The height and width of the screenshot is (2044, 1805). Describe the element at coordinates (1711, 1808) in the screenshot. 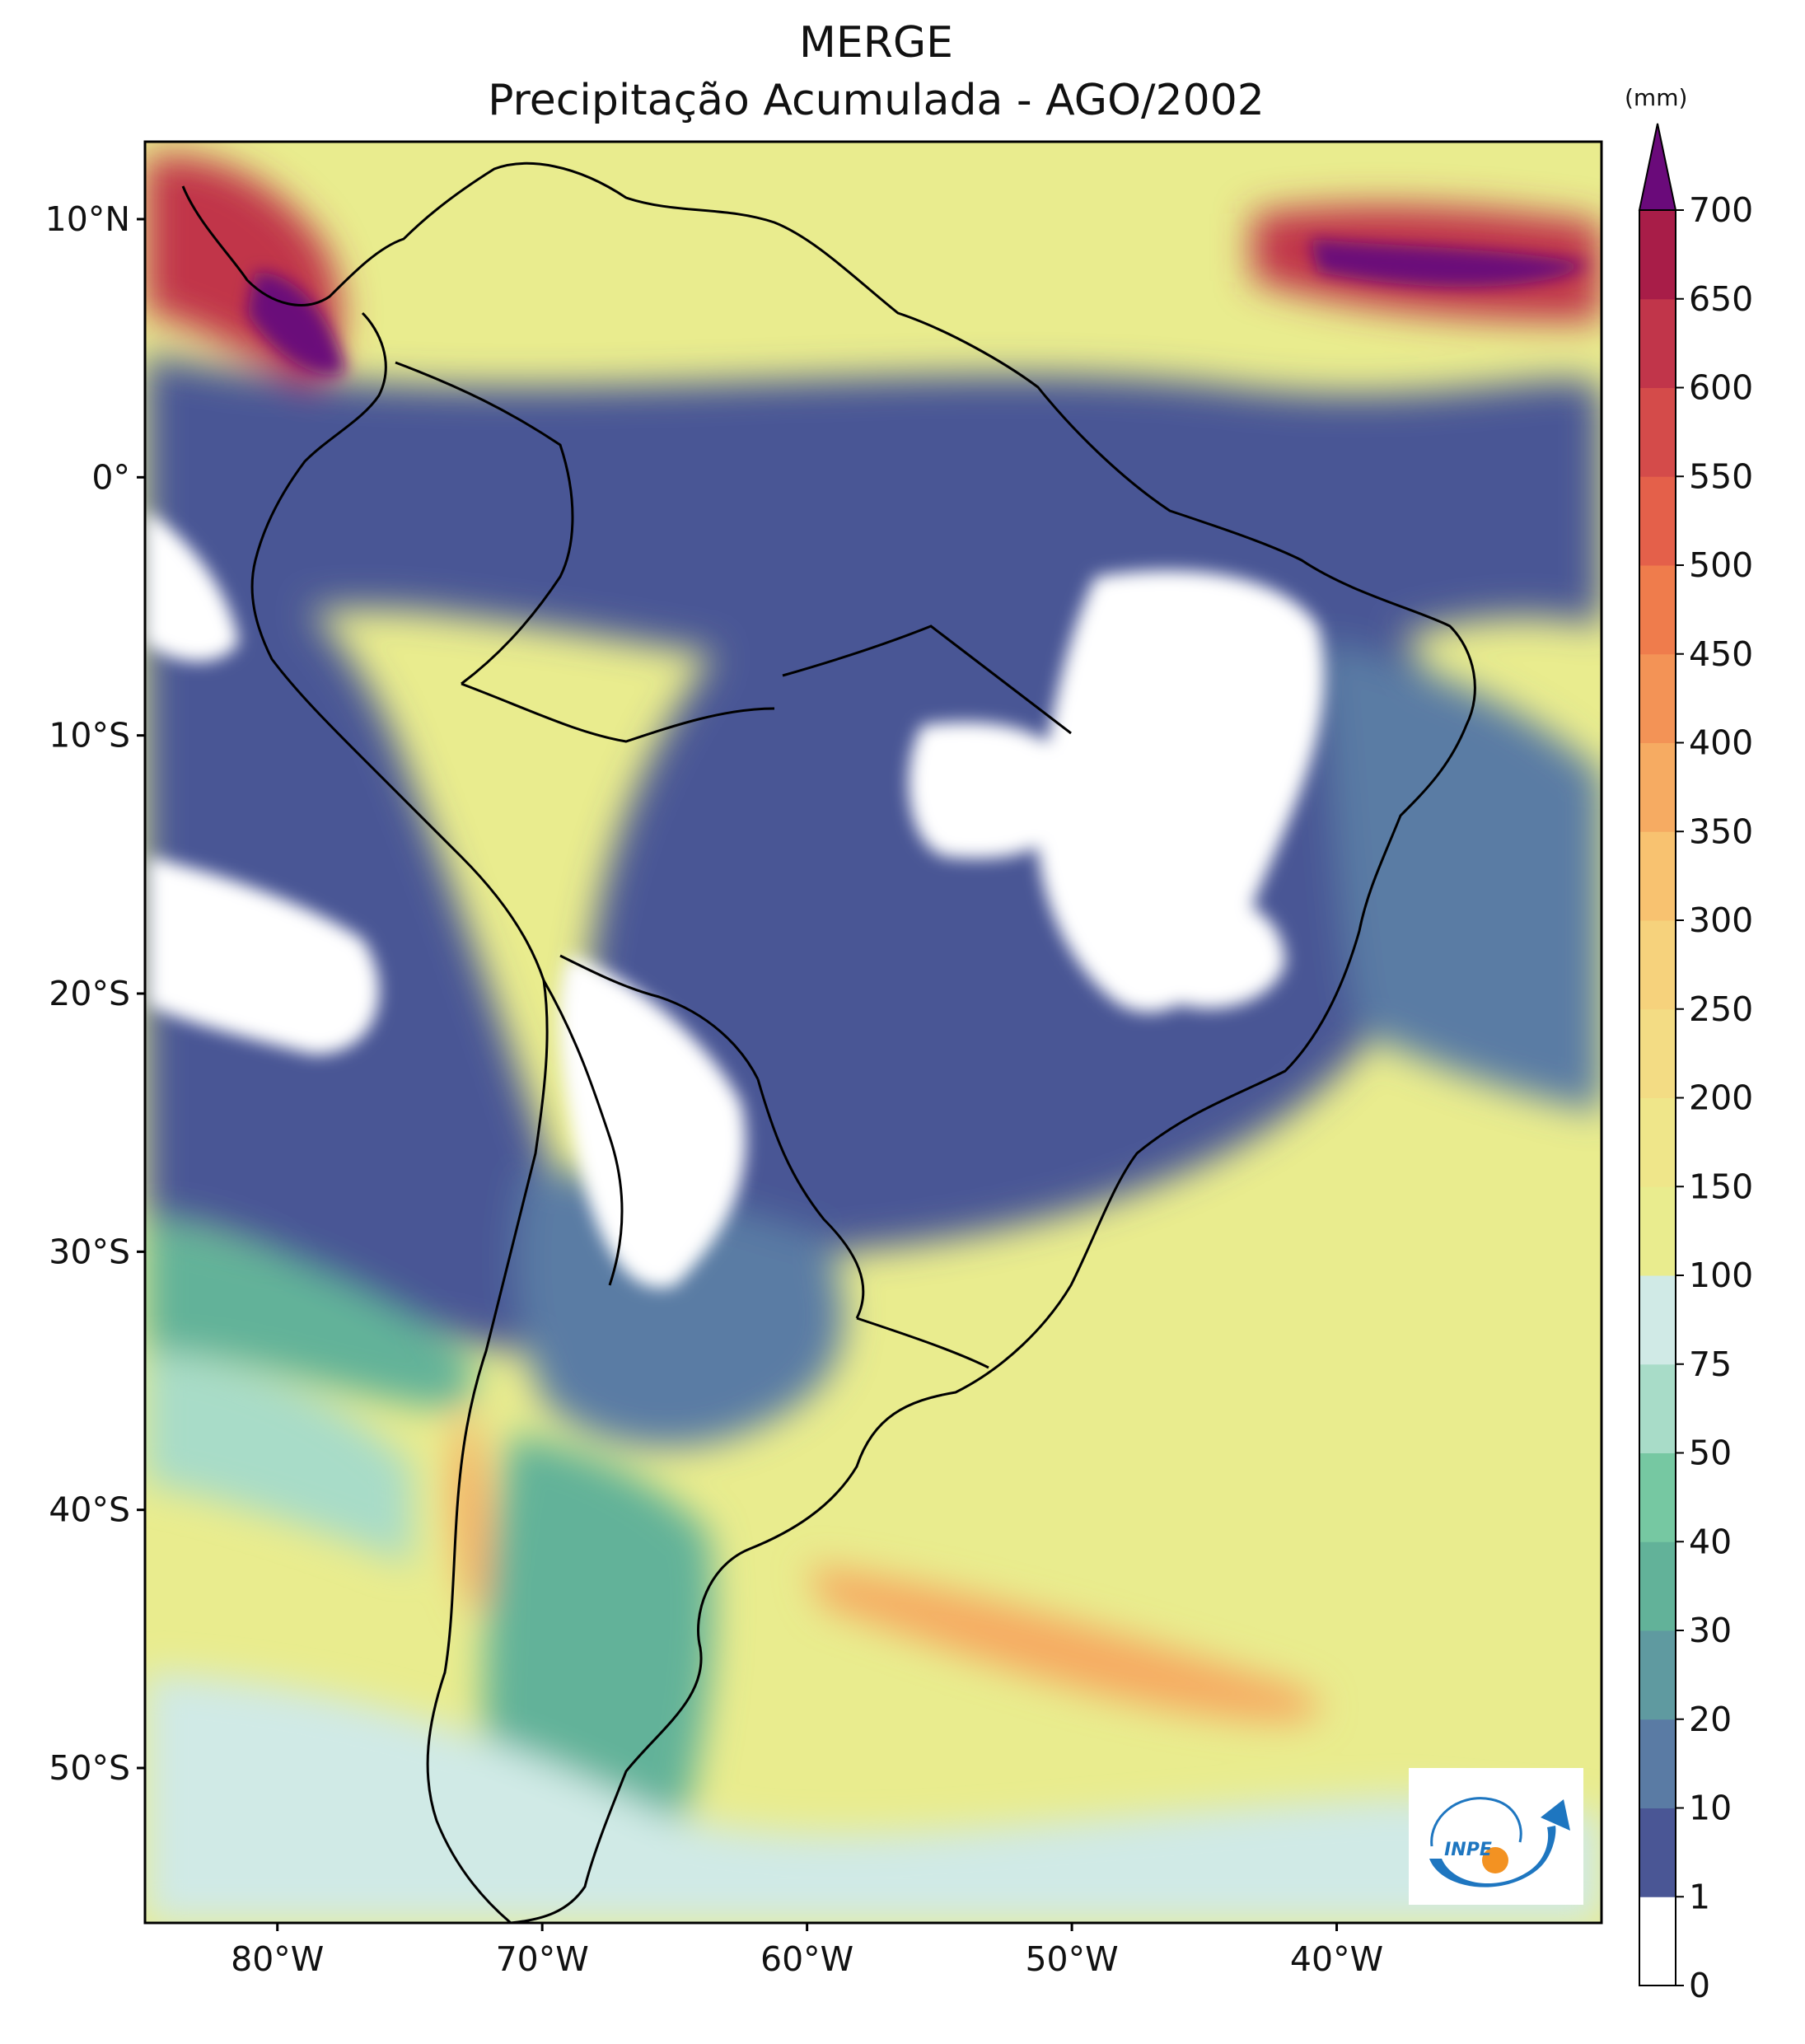

I see `colorbar-tick-label: 10` at that location.